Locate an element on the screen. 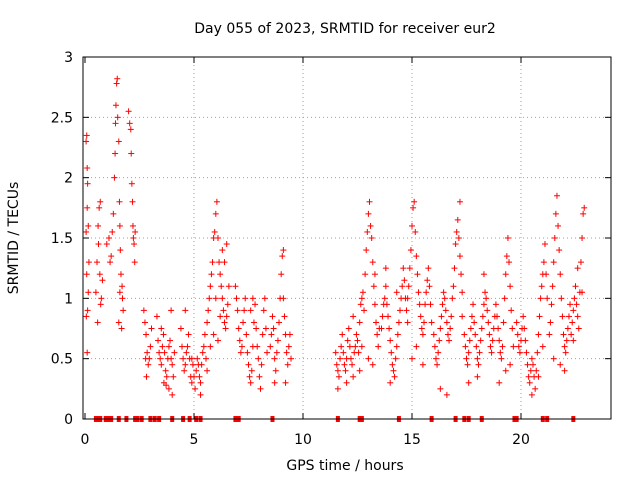 This screenshot has height=480, width=640. x-tick-labels: 0 5 10 15 20 is located at coordinates (305, 440).